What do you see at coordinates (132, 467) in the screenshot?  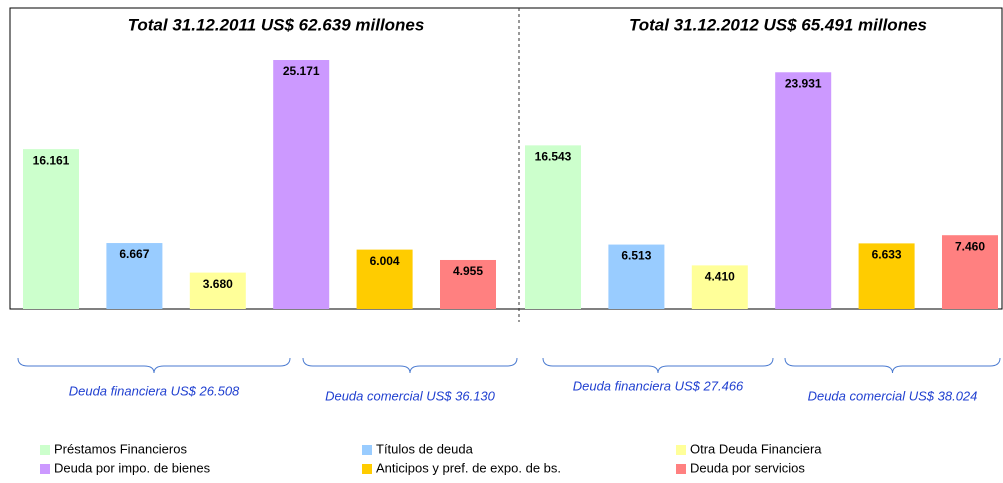 I see `legend-label: Deuda por impo. de bienes` at bounding box center [132, 467].